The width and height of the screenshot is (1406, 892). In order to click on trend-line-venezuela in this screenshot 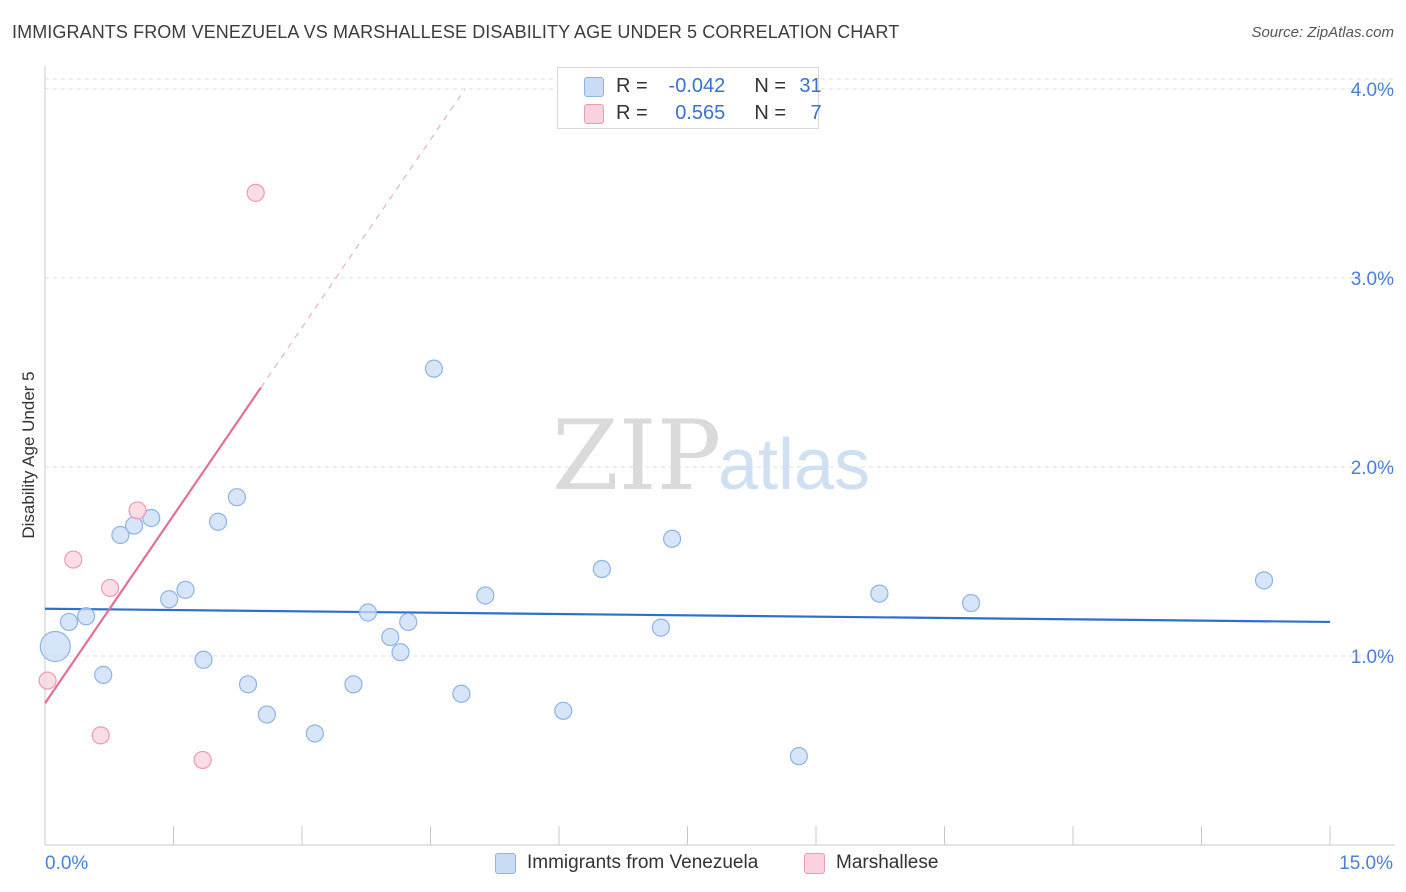, I will do `click(687, 615)`.